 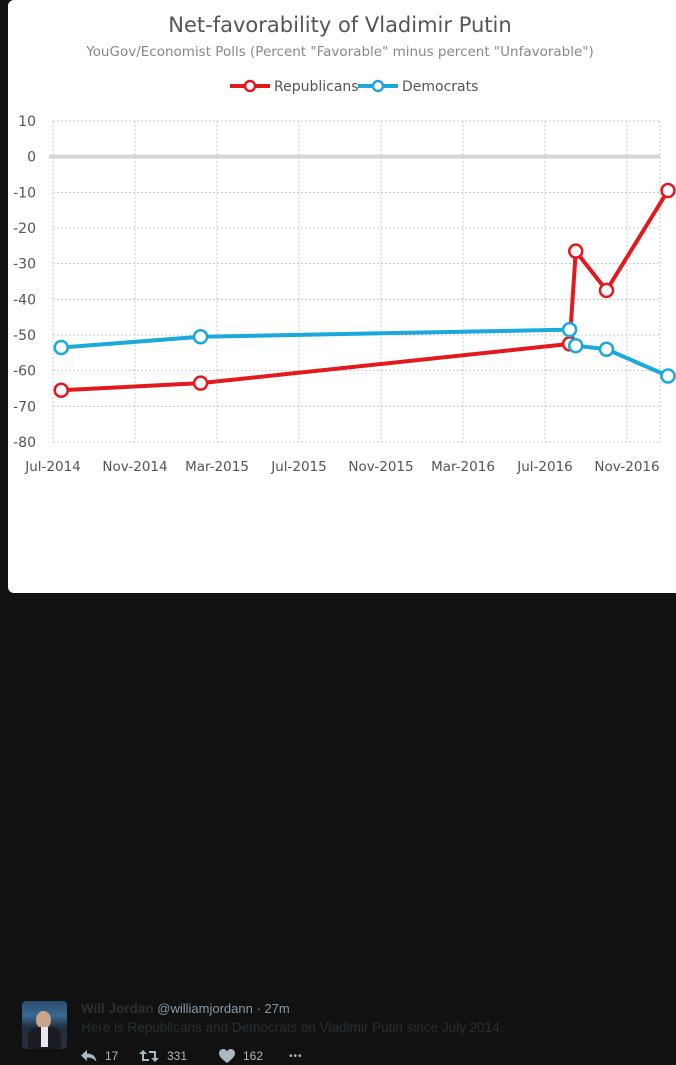 What do you see at coordinates (24, 443) in the screenshot?
I see `y-tick-label: -80` at bounding box center [24, 443].